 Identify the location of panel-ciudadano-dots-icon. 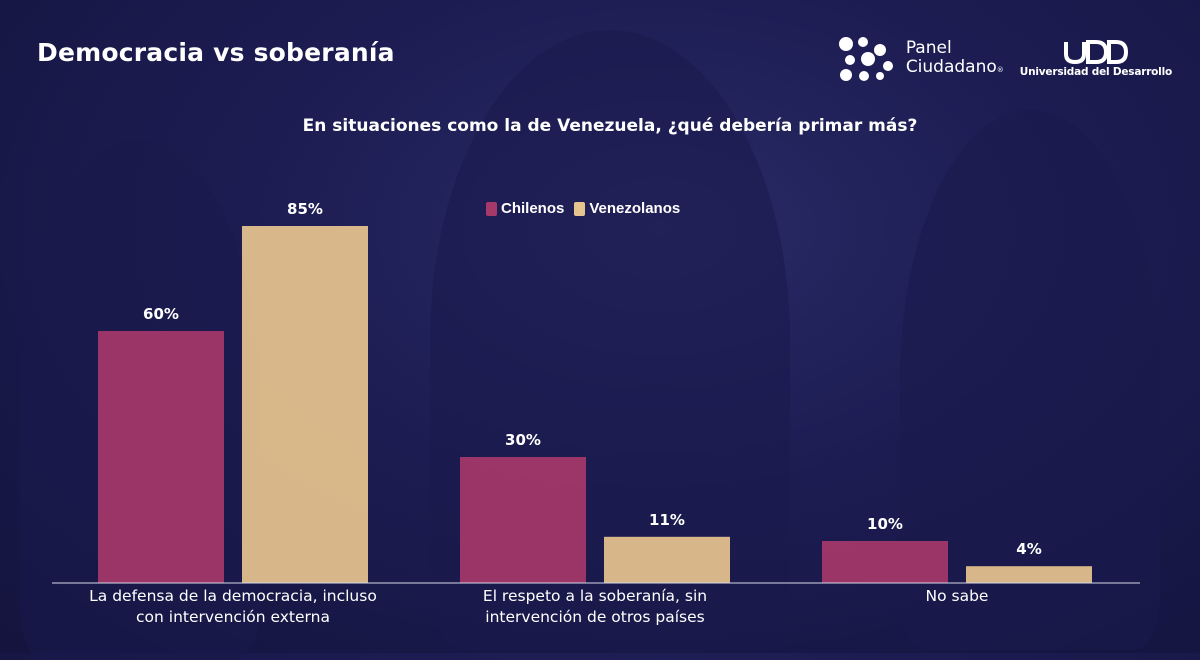
(865, 59).